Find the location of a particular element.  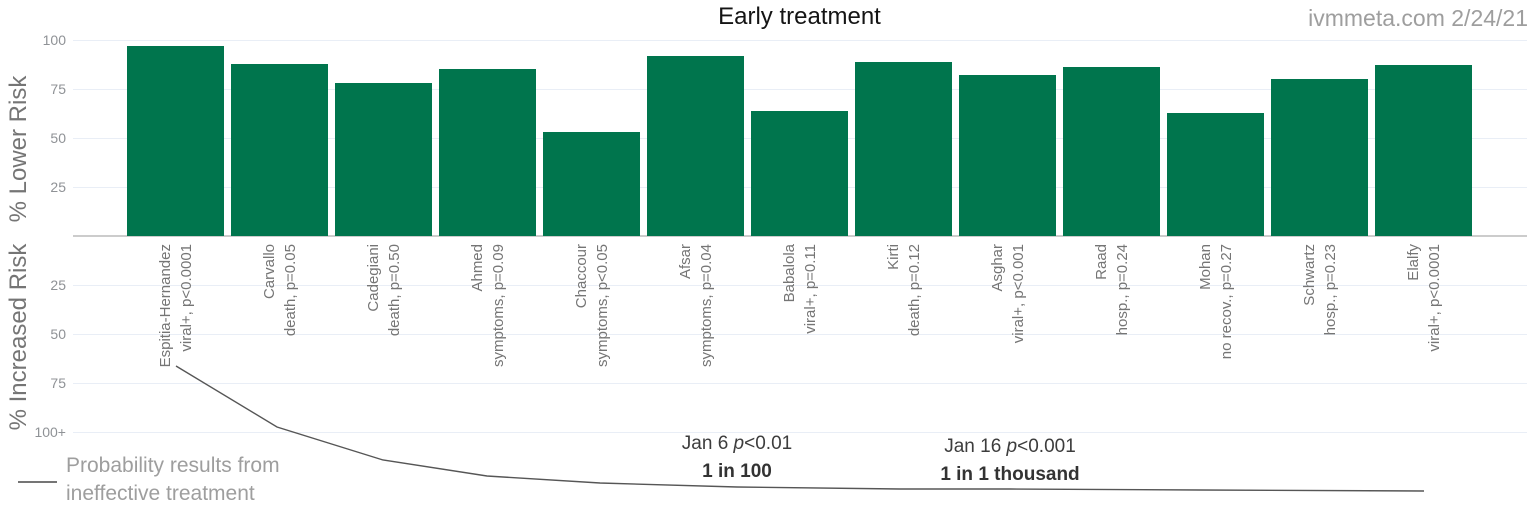

bar-raad is located at coordinates (1111, 151).